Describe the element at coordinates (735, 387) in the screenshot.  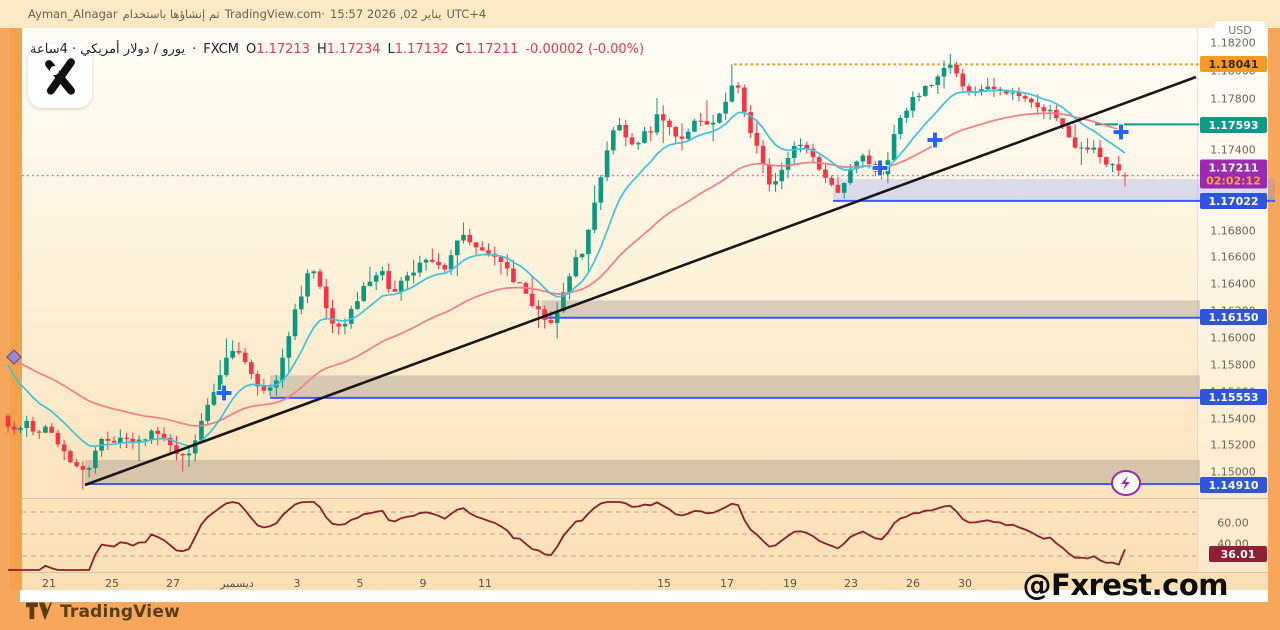
I see `demand-zone-mid` at that location.